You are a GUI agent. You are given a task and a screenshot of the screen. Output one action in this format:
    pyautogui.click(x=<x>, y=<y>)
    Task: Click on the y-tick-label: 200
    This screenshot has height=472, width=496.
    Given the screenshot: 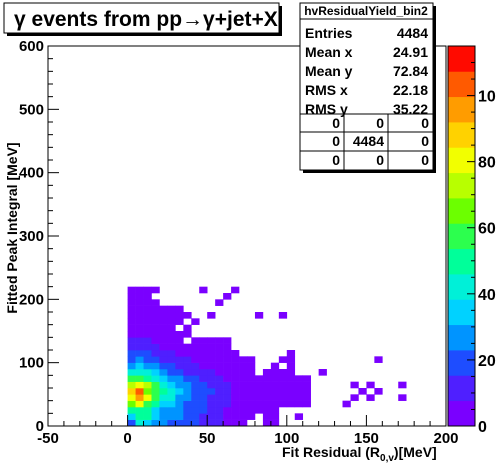 What is the action you would take?
    pyautogui.click(x=31, y=299)
    